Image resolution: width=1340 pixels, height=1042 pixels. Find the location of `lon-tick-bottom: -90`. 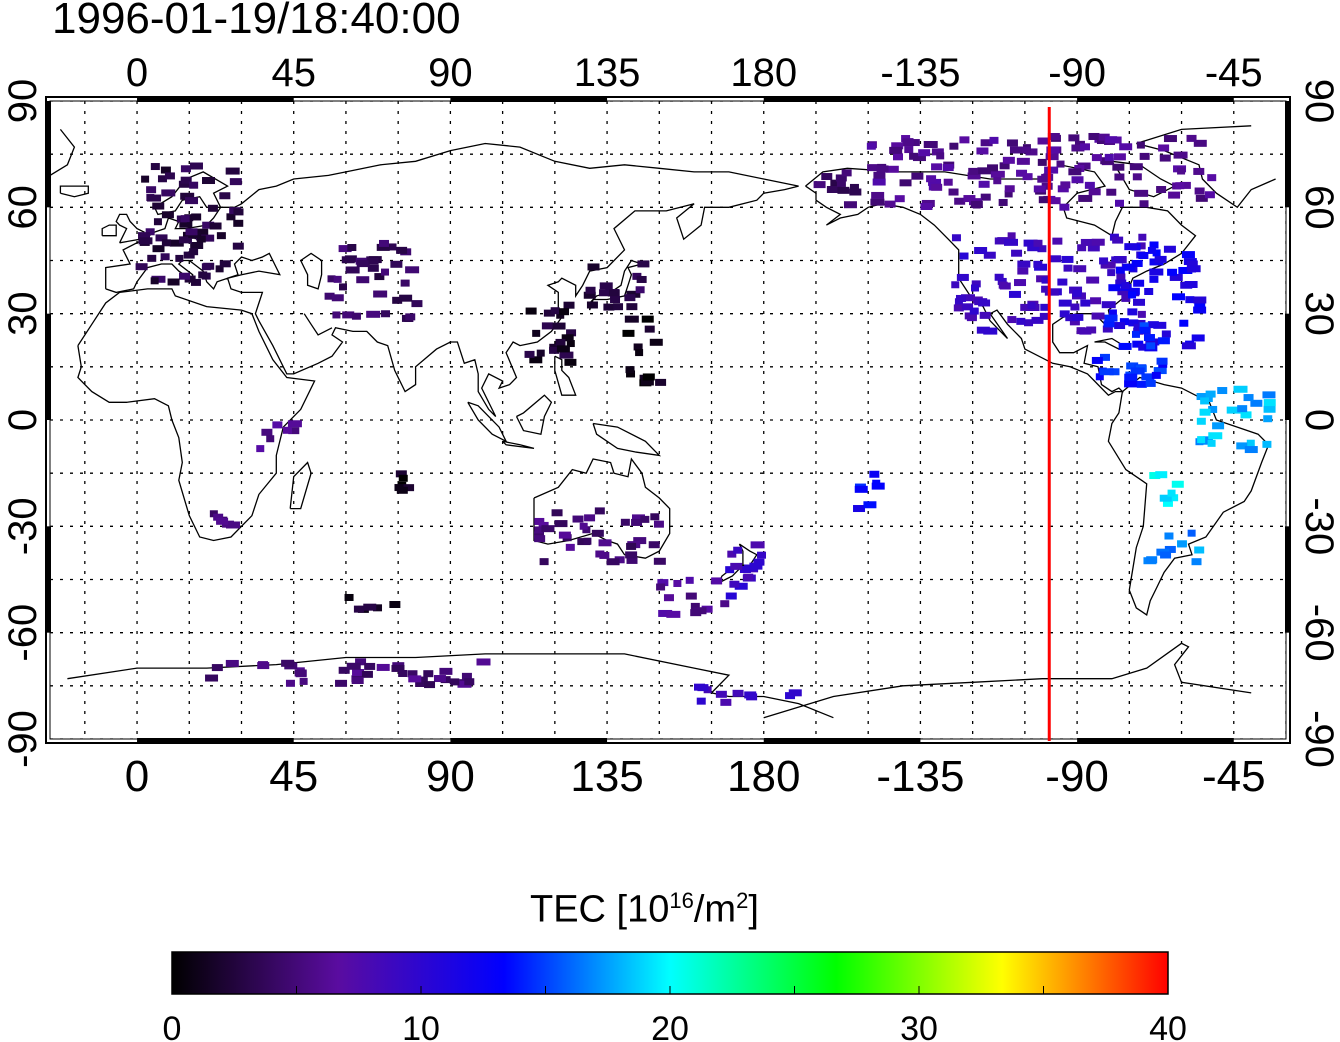

lon-tick-bottom: -90 is located at coordinates (1077, 776).